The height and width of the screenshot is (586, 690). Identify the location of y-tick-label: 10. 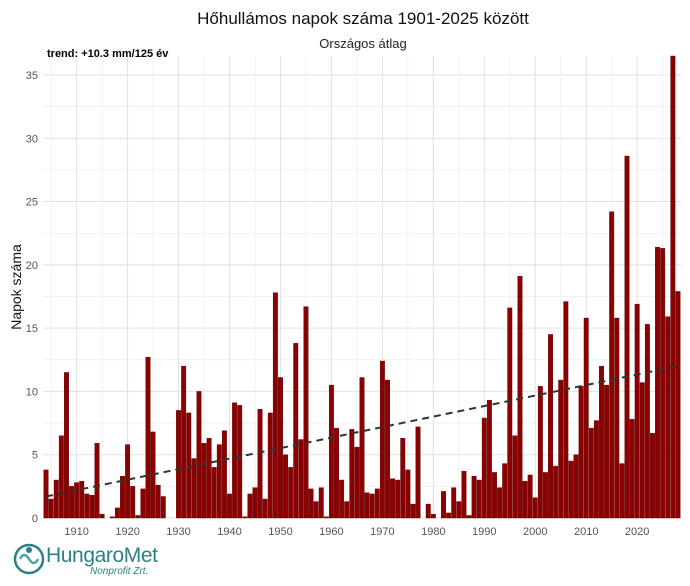
(32, 392).